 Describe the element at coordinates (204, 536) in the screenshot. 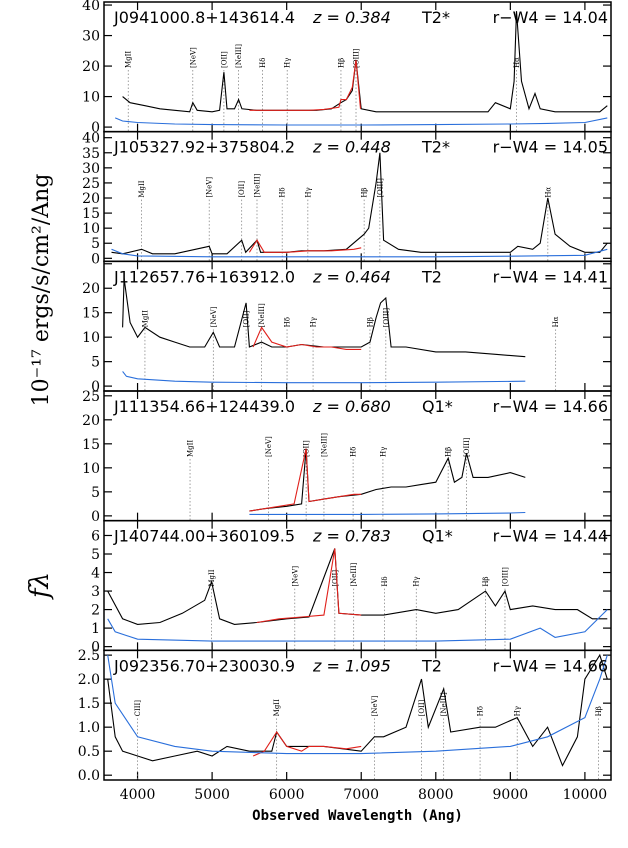

I see `object-name: J140744.00+360109.5` at that location.